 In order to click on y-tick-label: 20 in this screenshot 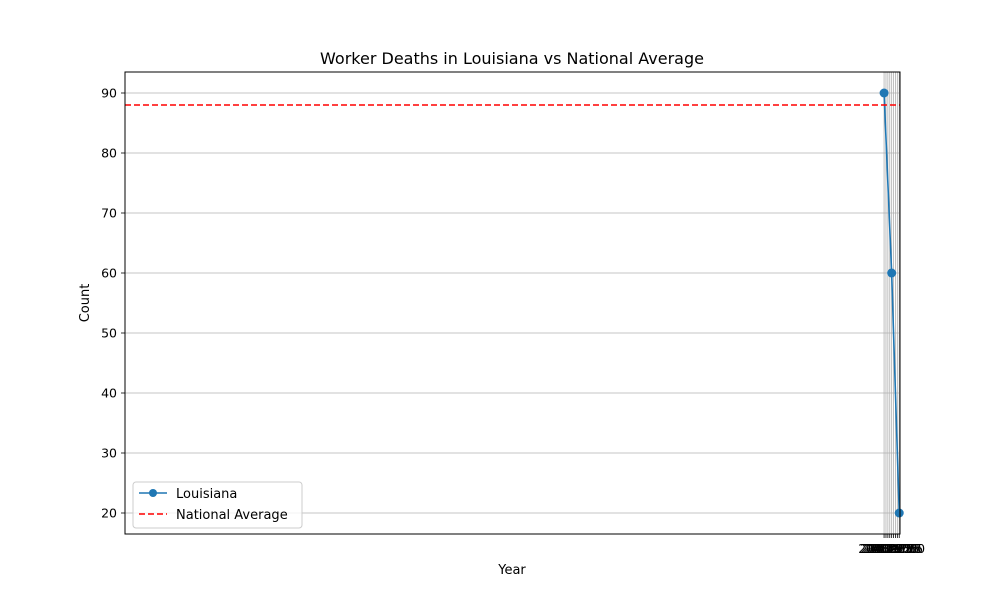, I will do `click(109, 513)`.